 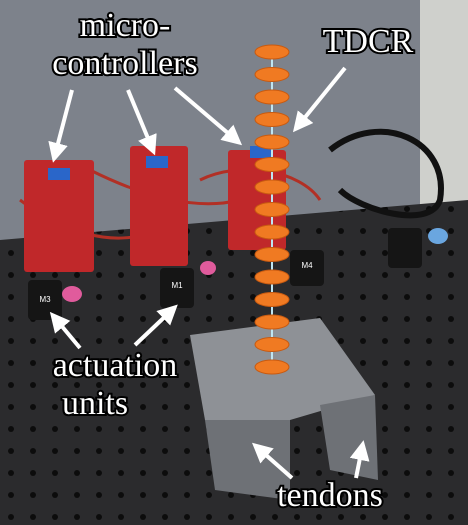 What do you see at coordinates (115, 365) in the screenshot?
I see `label: actuation` at bounding box center [115, 365].